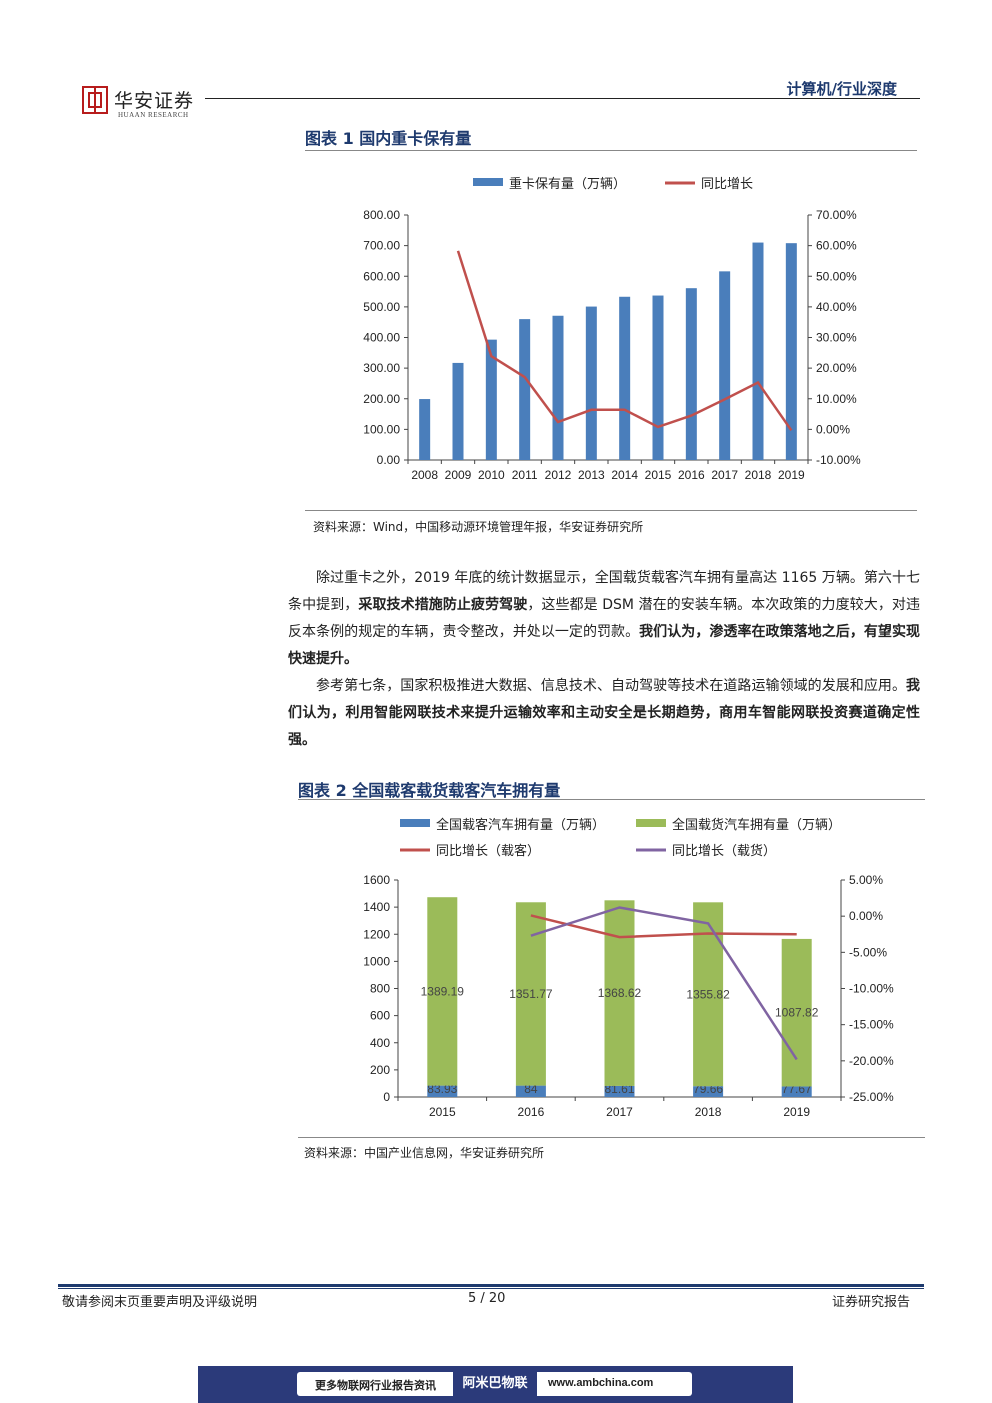 The height and width of the screenshot is (1403, 992). I want to click on legend-entry: 重卡保有量（万辆）, so click(567, 183).